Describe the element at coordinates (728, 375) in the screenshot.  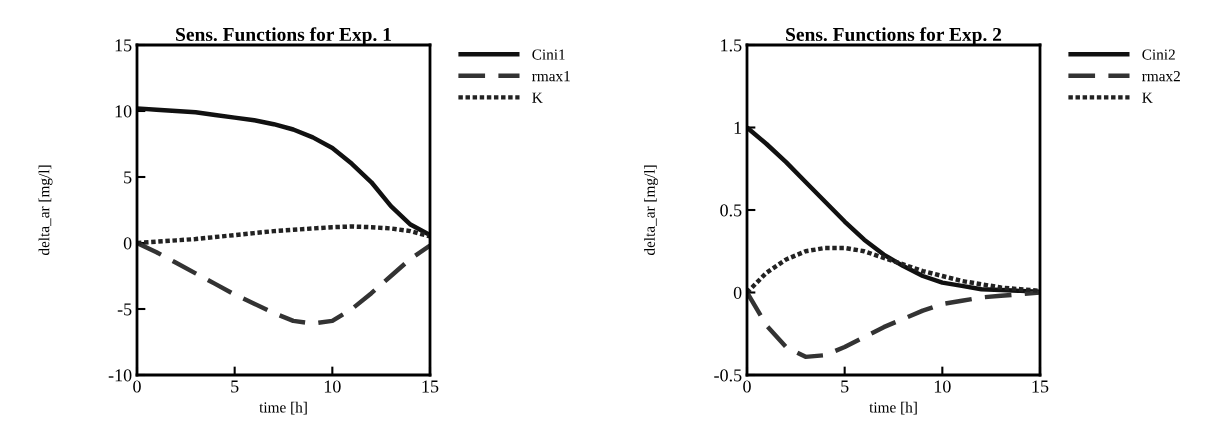
I see `y-tick-label: -0.5` at that location.